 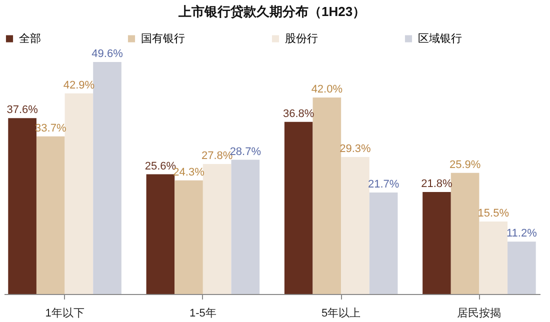 What do you see at coordinates (108, 54) in the screenshot?
I see `data-label: 49.6%` at bounding box center [108, 54].